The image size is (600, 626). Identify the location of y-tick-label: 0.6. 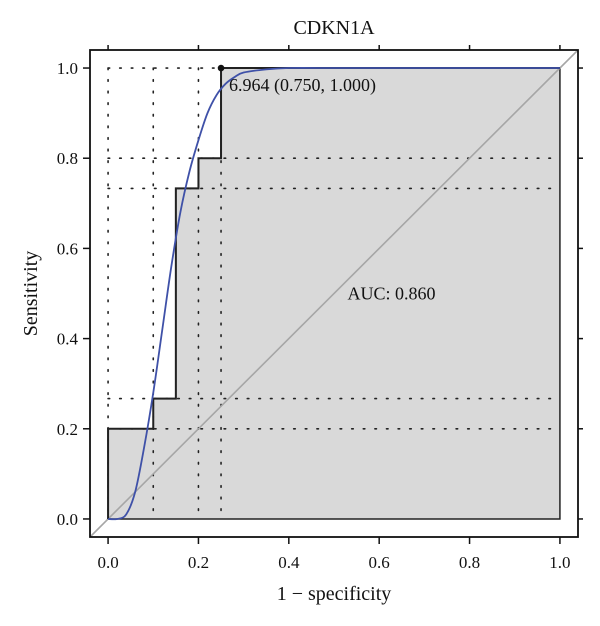
(67, 248).